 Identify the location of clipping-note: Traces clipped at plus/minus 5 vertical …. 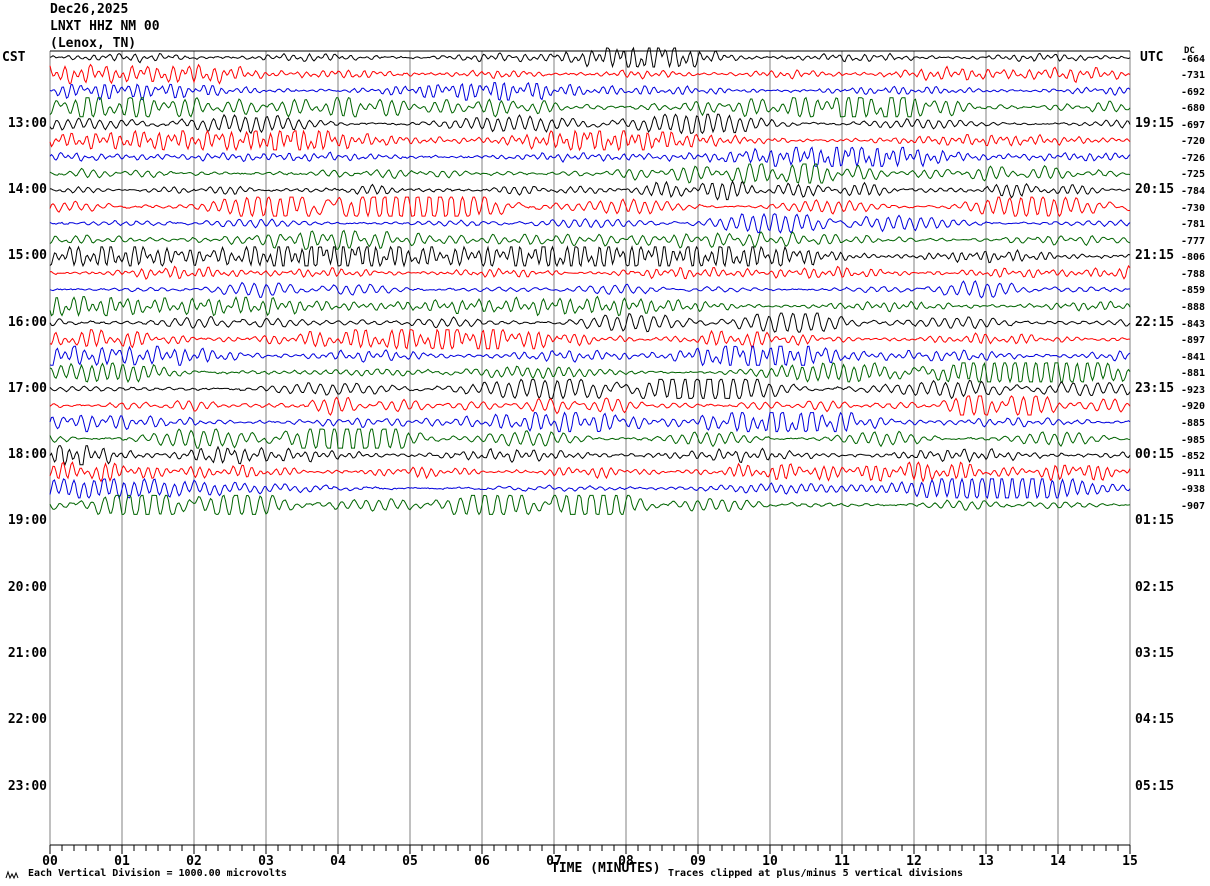
(816, 873).